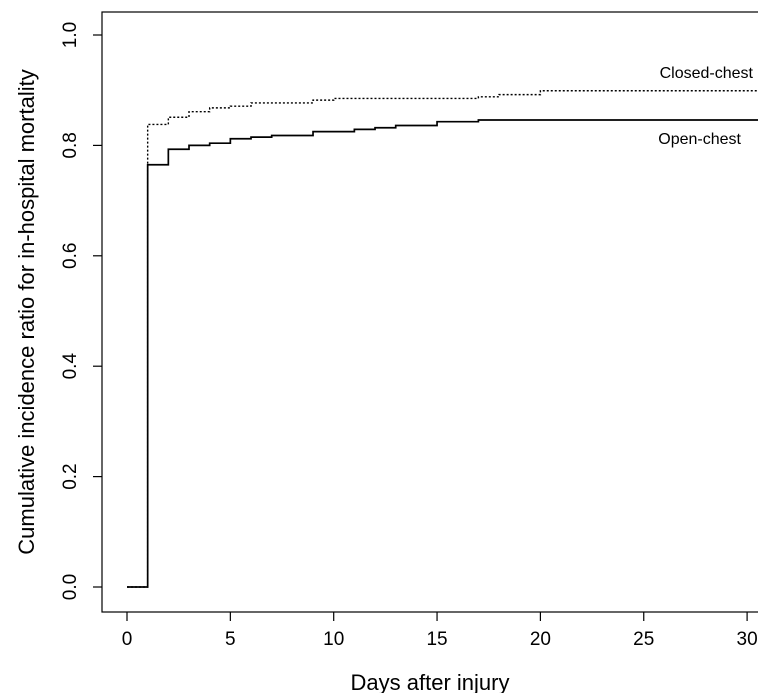  Describe the element at coordinates (707, 73) in the screenshot. I see `series-label-closed-chest: Closed-chest` at that location.